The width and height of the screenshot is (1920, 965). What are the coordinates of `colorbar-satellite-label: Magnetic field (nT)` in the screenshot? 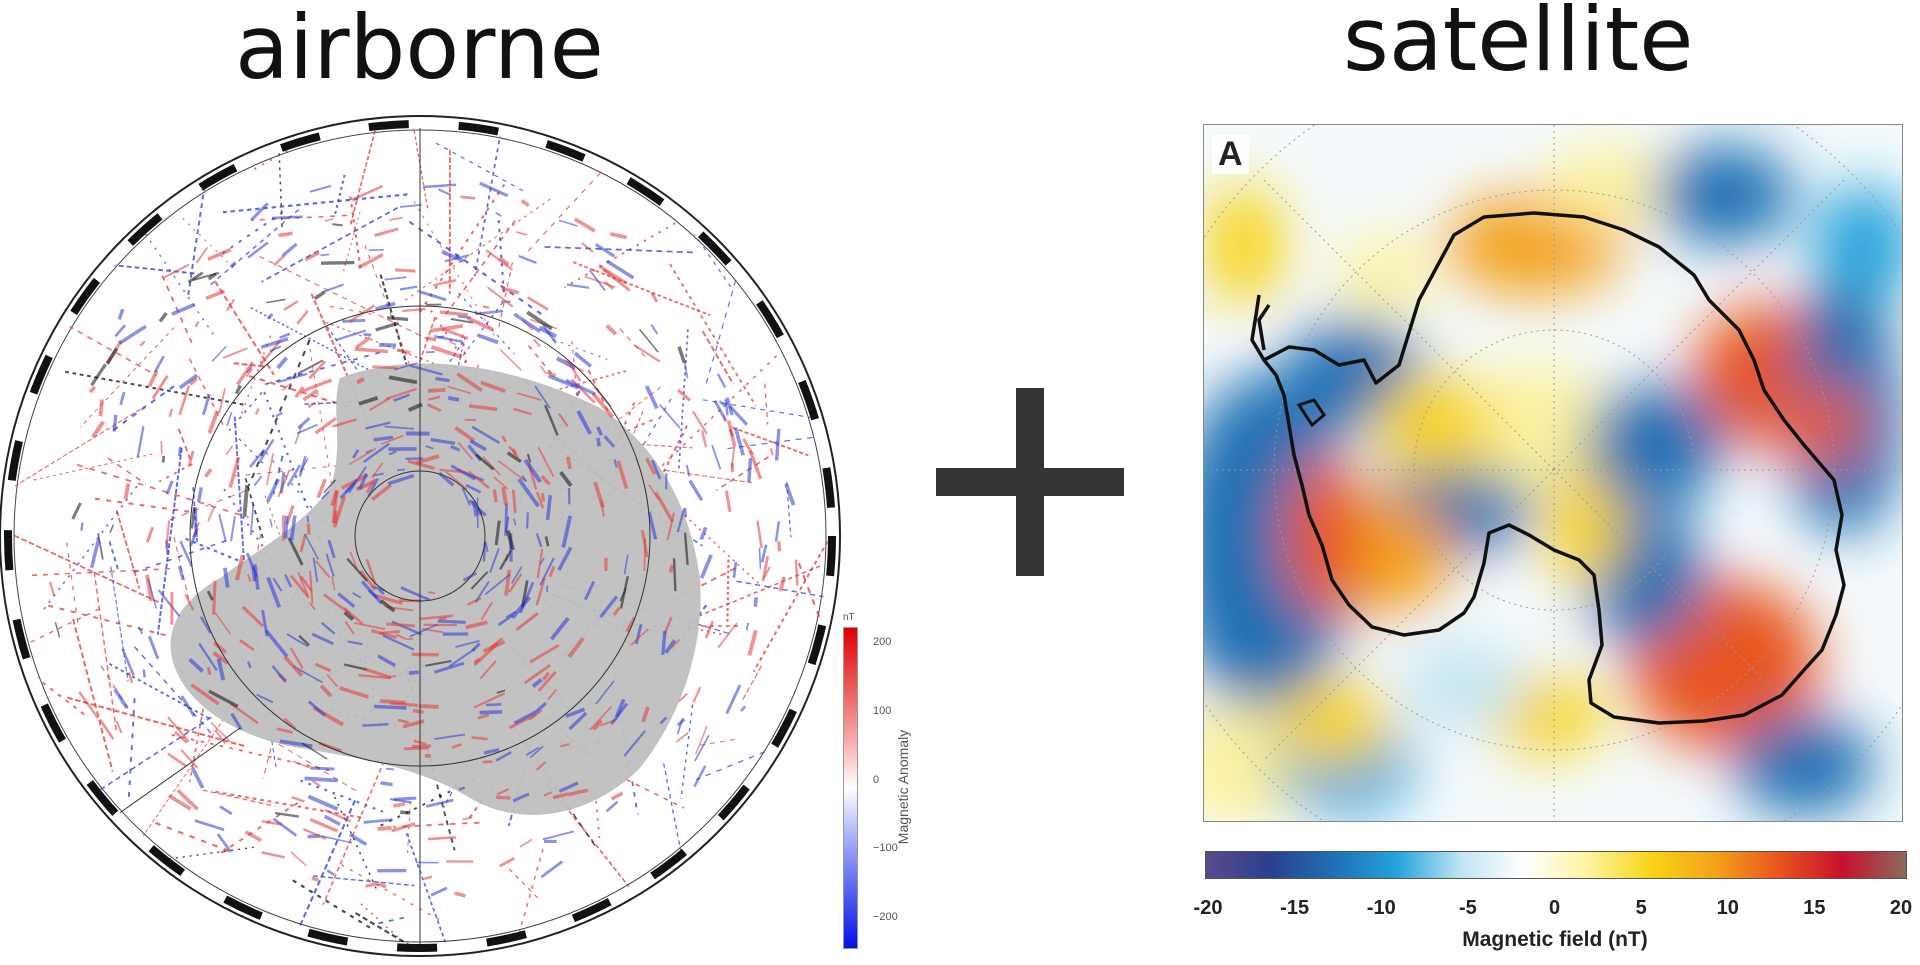 It's located at (1555, 939).